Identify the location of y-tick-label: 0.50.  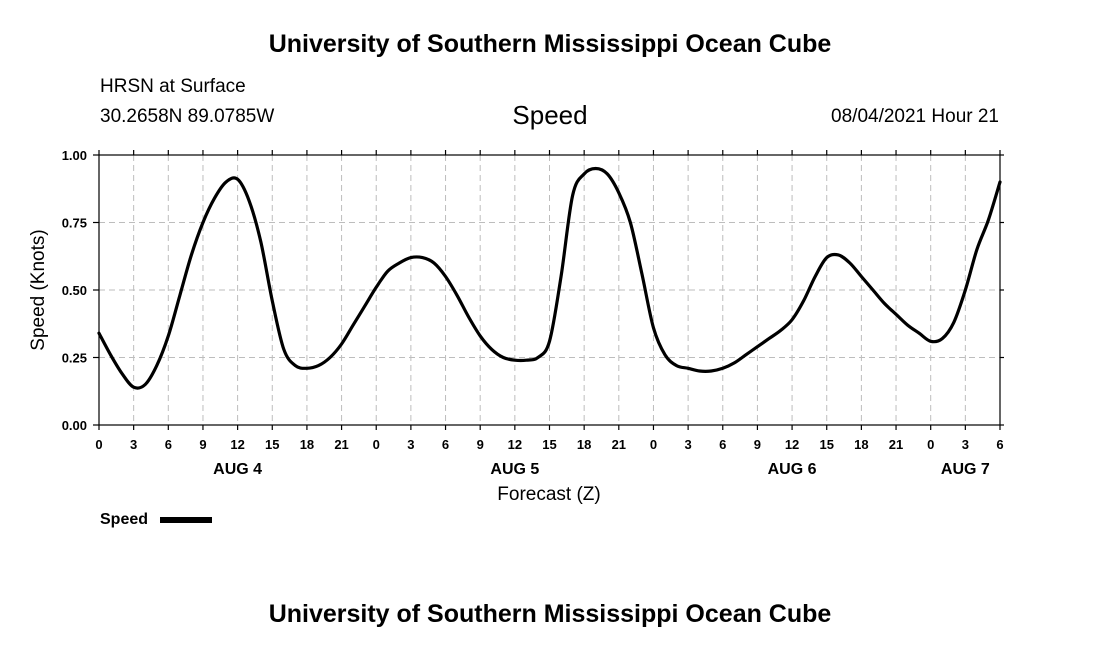
(74, 290).